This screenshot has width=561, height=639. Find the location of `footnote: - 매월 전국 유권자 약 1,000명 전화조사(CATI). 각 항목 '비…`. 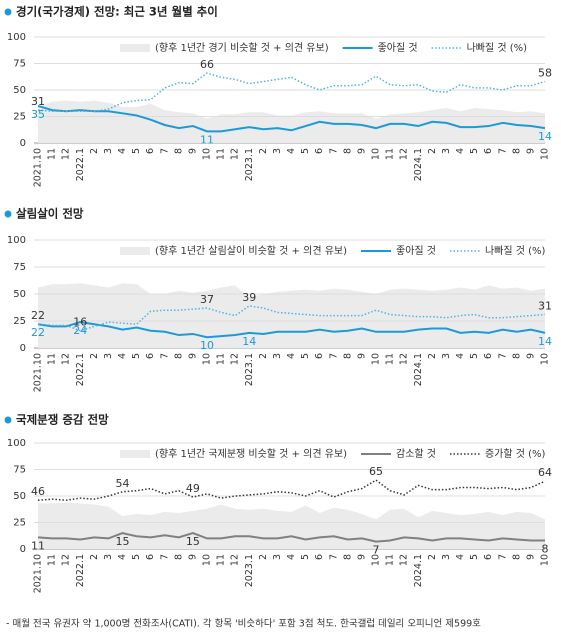

footnote: - 매월 전국 유권자 약 1,000명 전화조사(CATI). 각 항목 '비… is located at coordinates (243, 624).